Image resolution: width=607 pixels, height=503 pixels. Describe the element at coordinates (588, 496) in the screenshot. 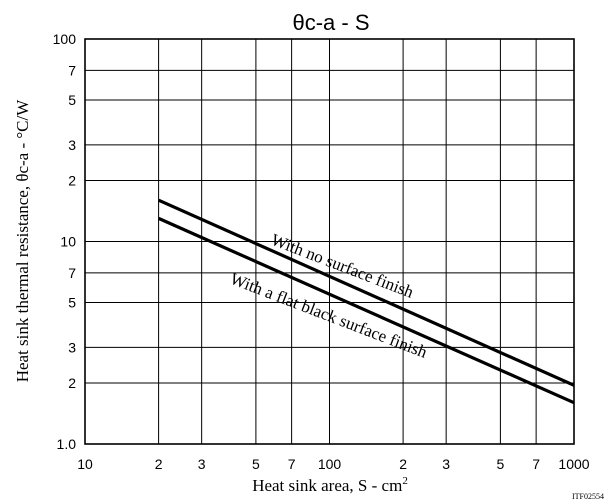

I see `figure-code: ITF02554` at that location.